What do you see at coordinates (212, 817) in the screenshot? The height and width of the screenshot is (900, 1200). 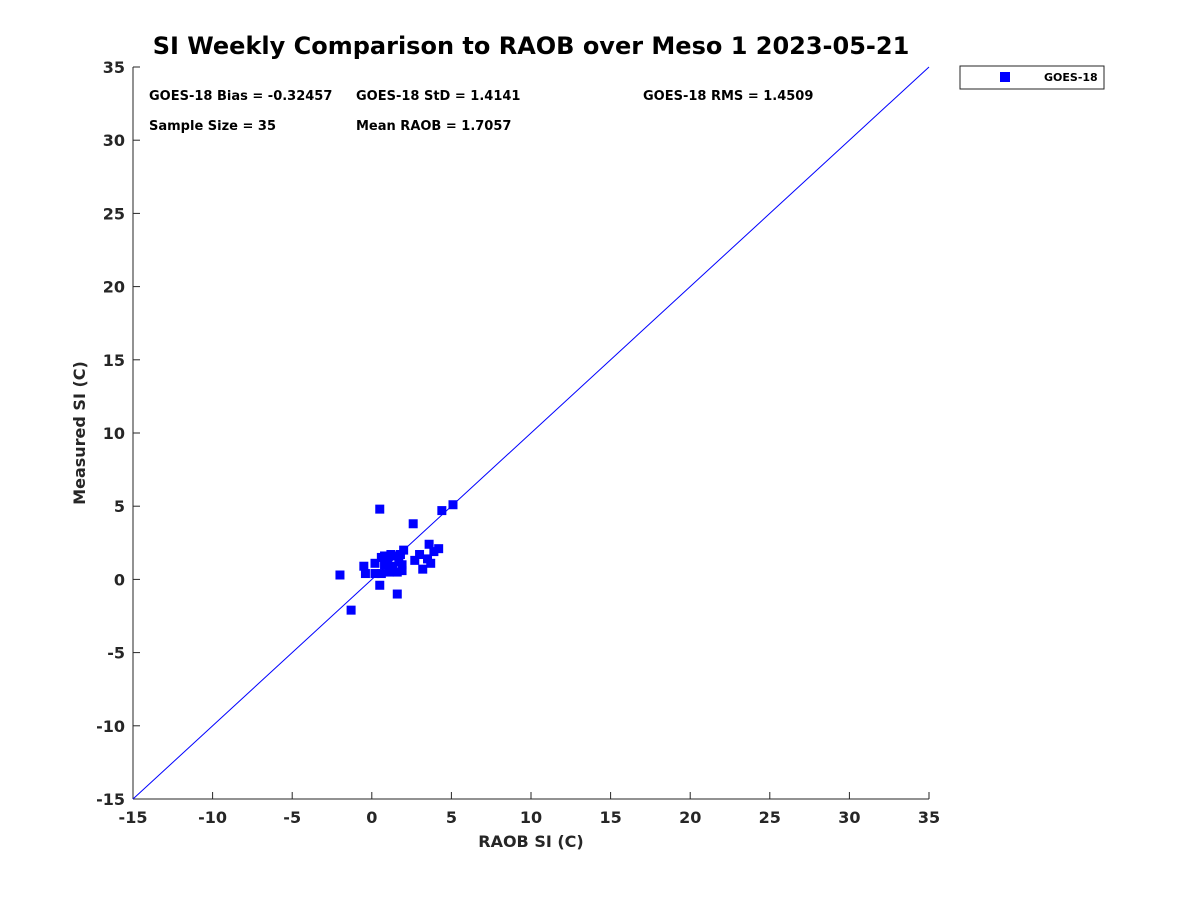 I see `x-tick-label: -10` at bounding box center [212, 817].